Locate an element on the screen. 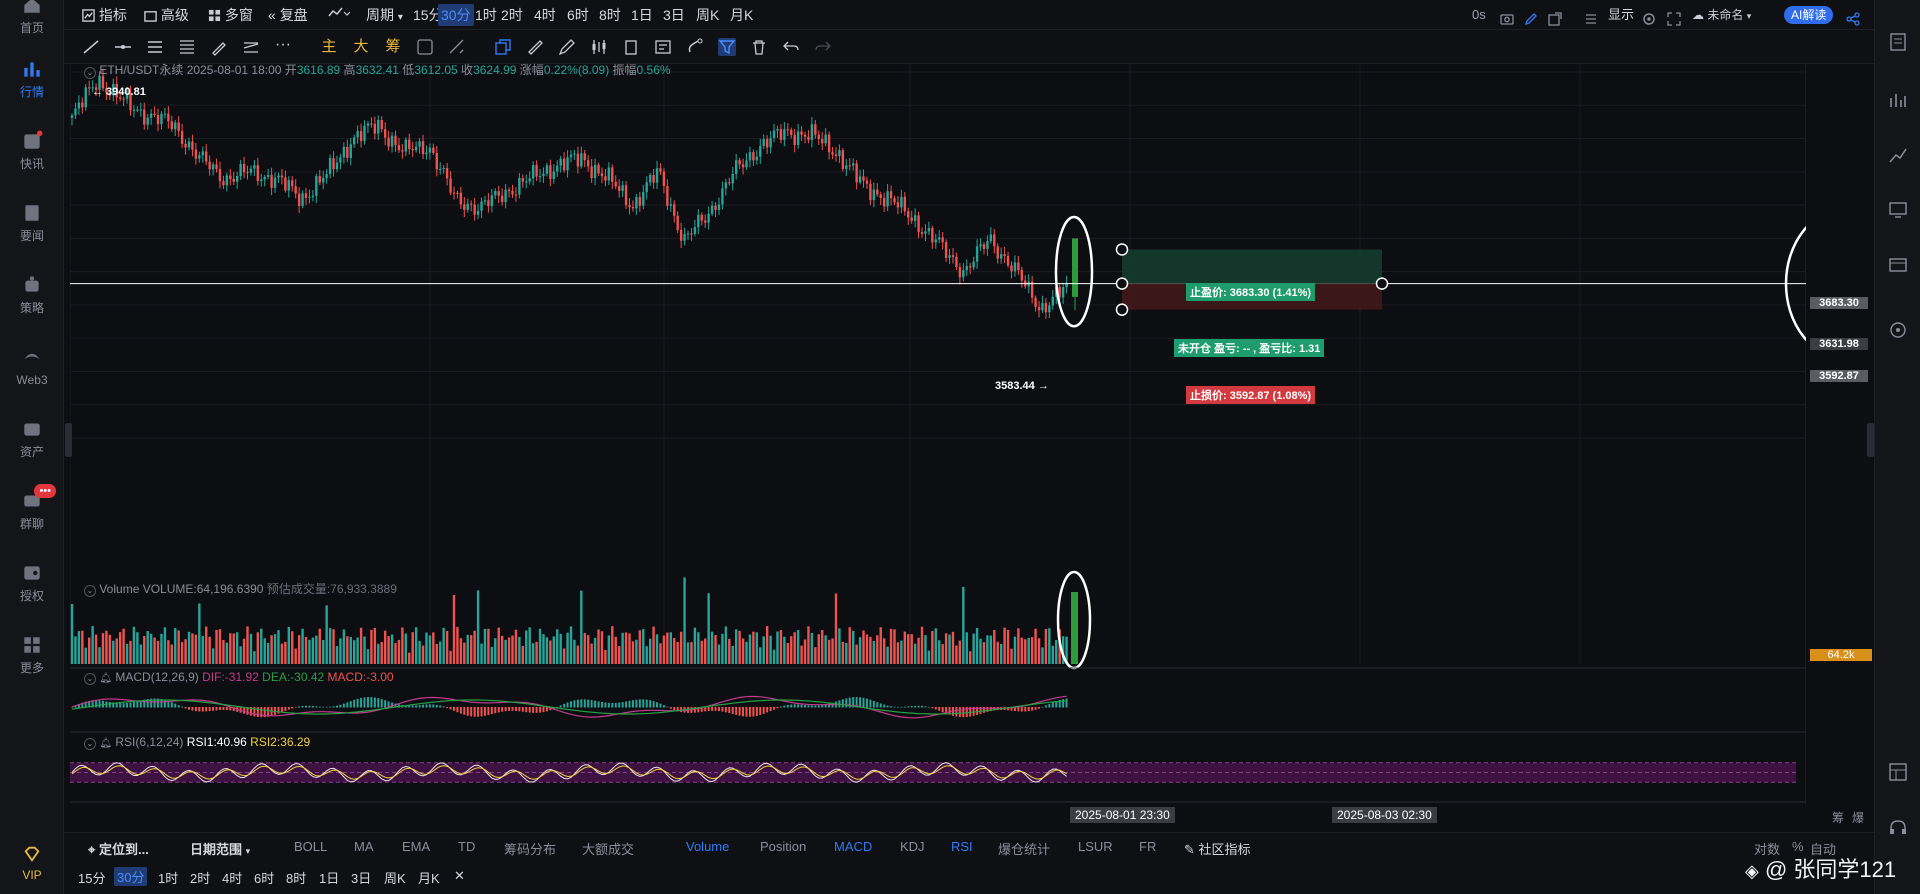 The height and width of the screenshot is (894, 1920). indicator-ma: MA is located at coordinates (364, 846).